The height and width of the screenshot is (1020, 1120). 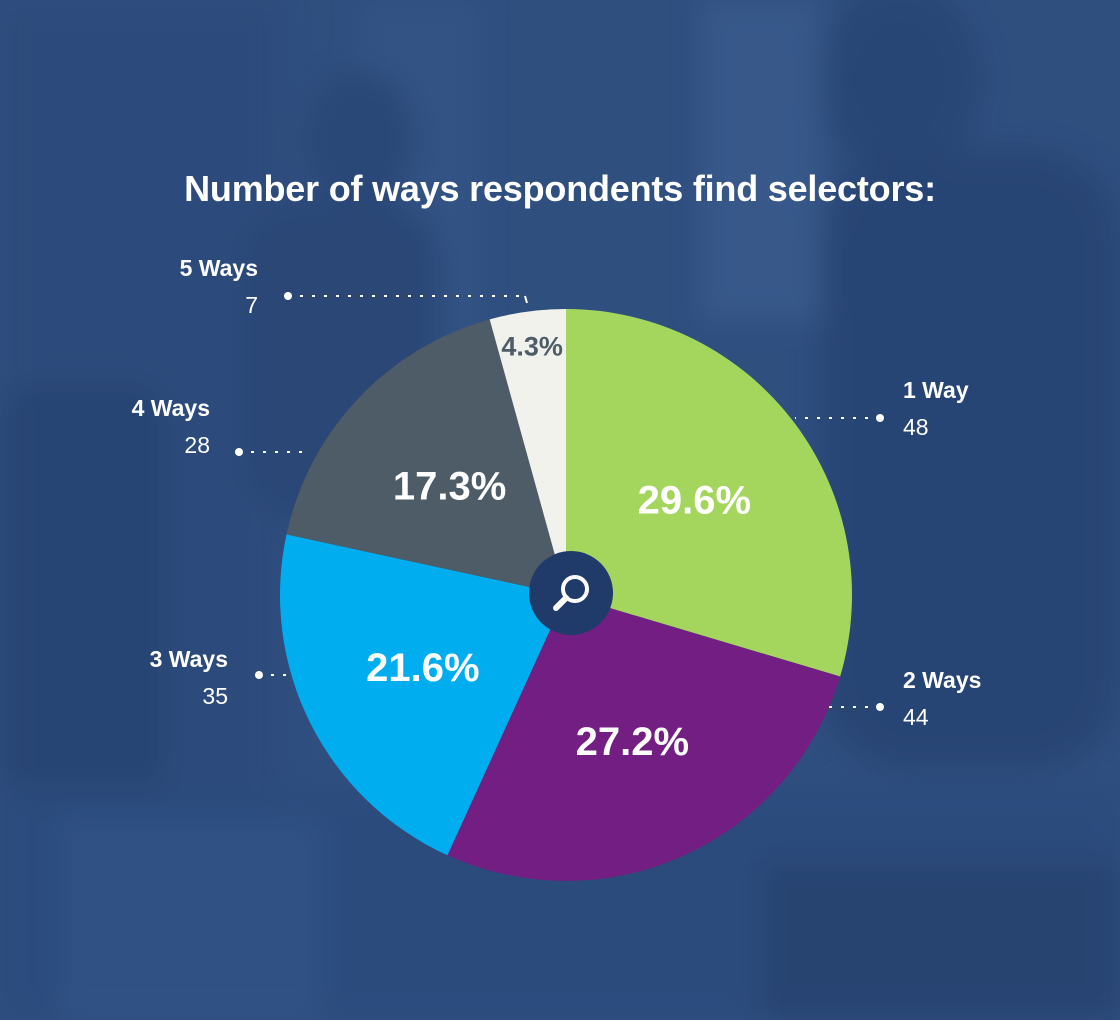 I want to click on slice-percent-label: 27.2%, so click(x=632, y=742).